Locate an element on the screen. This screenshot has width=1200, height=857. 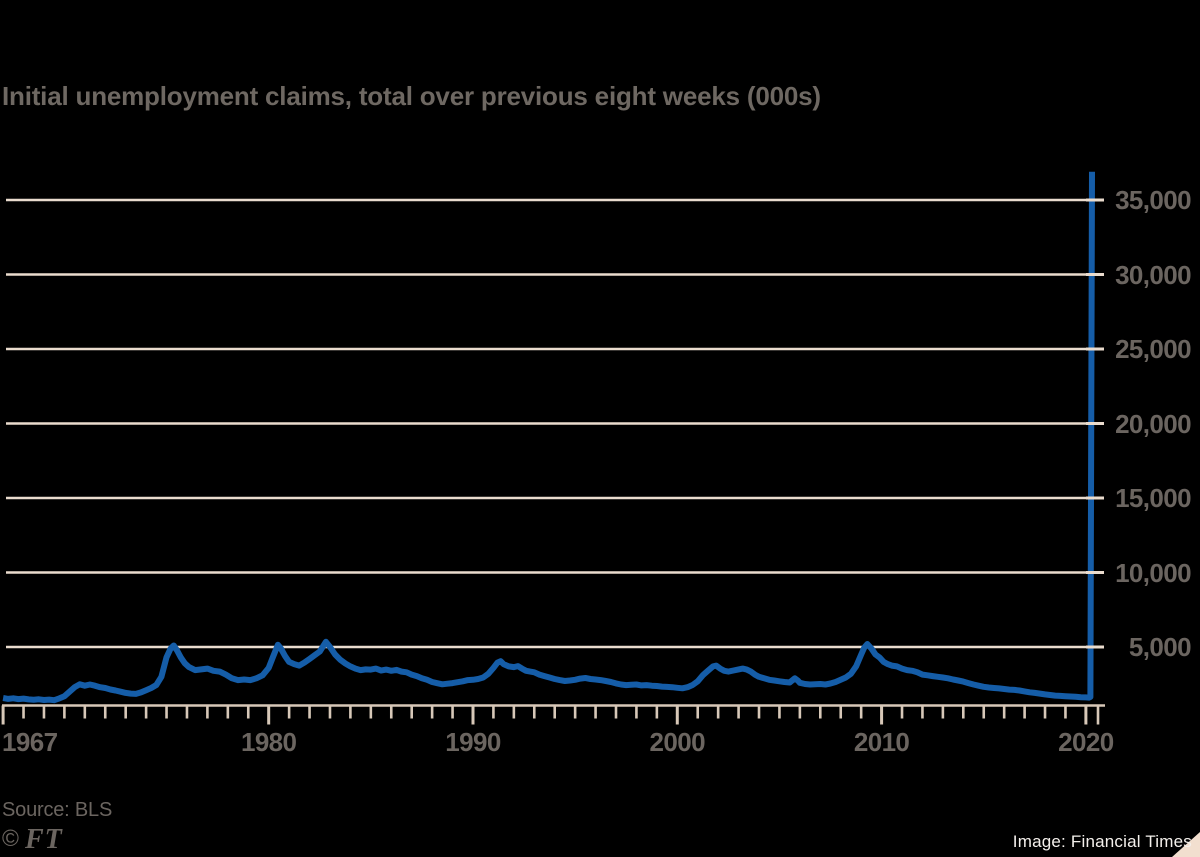
x-tick-label: 2010 is located at coordinates (881, 742).